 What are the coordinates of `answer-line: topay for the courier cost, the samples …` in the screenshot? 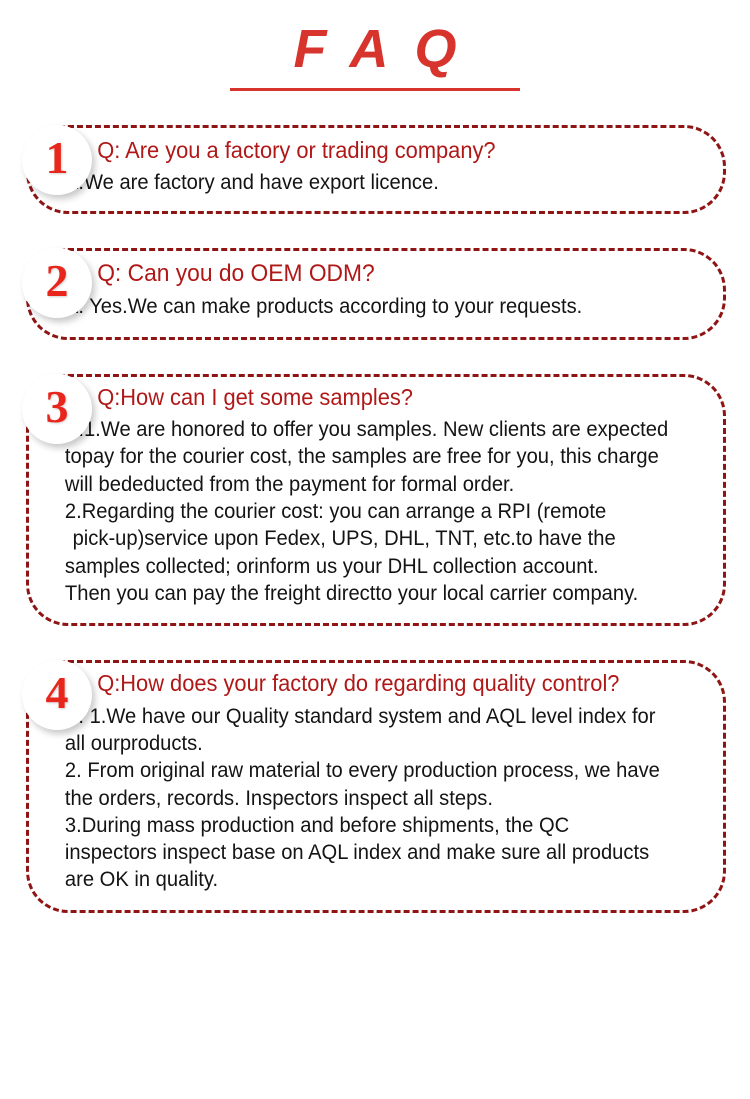 It's located at (361, 457).